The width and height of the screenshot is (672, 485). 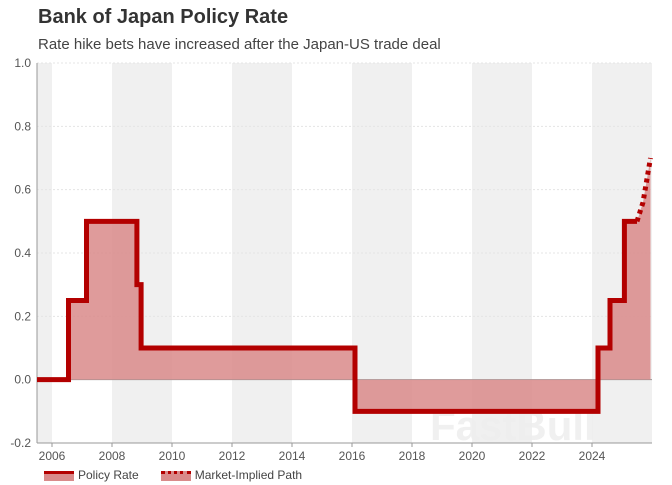 What do you see at coordinates (22, 253) in the screenshot?
I see `y-tick-label: 0.4` at bounding box center [22, 253].